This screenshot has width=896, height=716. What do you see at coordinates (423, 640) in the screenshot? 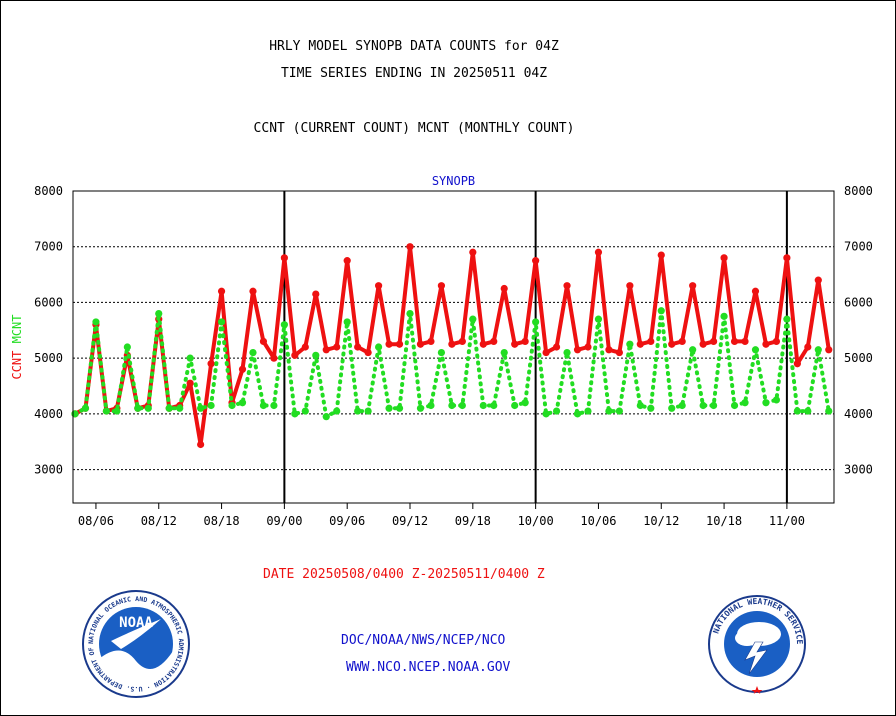
I see `org-line: DOC/NOAA/NWS/NCEP/NCO` at bounding box center [423, 640].